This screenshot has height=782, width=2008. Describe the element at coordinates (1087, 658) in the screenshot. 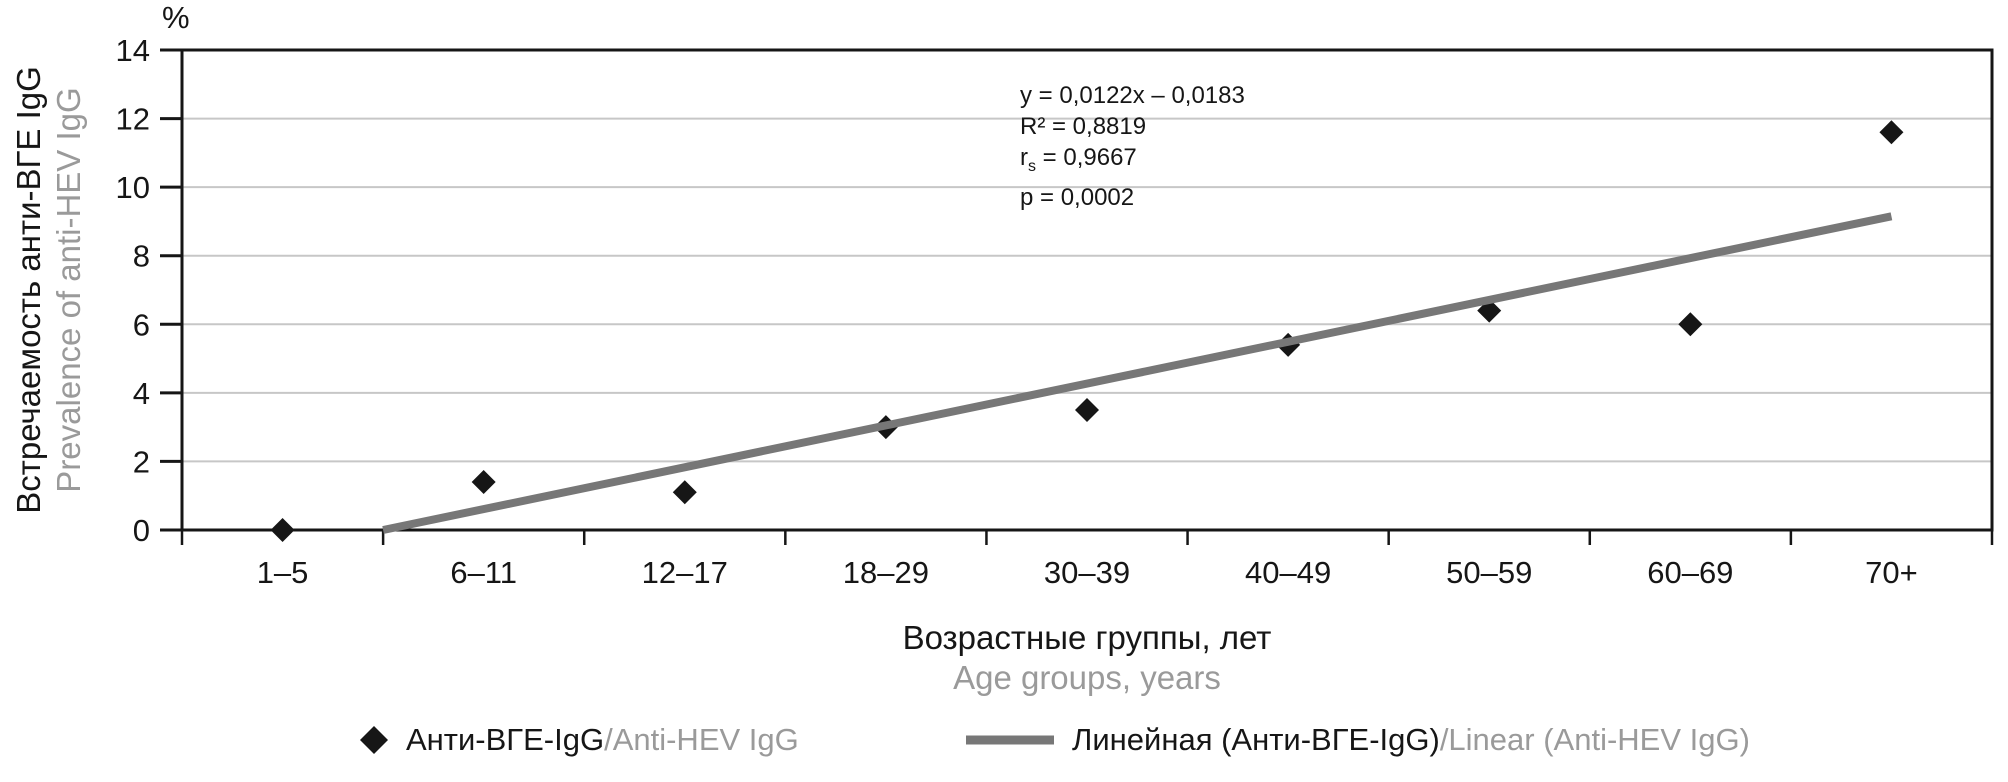

I see `x-axis-title: Возрастные группы, лет Age groups, years` at that location.